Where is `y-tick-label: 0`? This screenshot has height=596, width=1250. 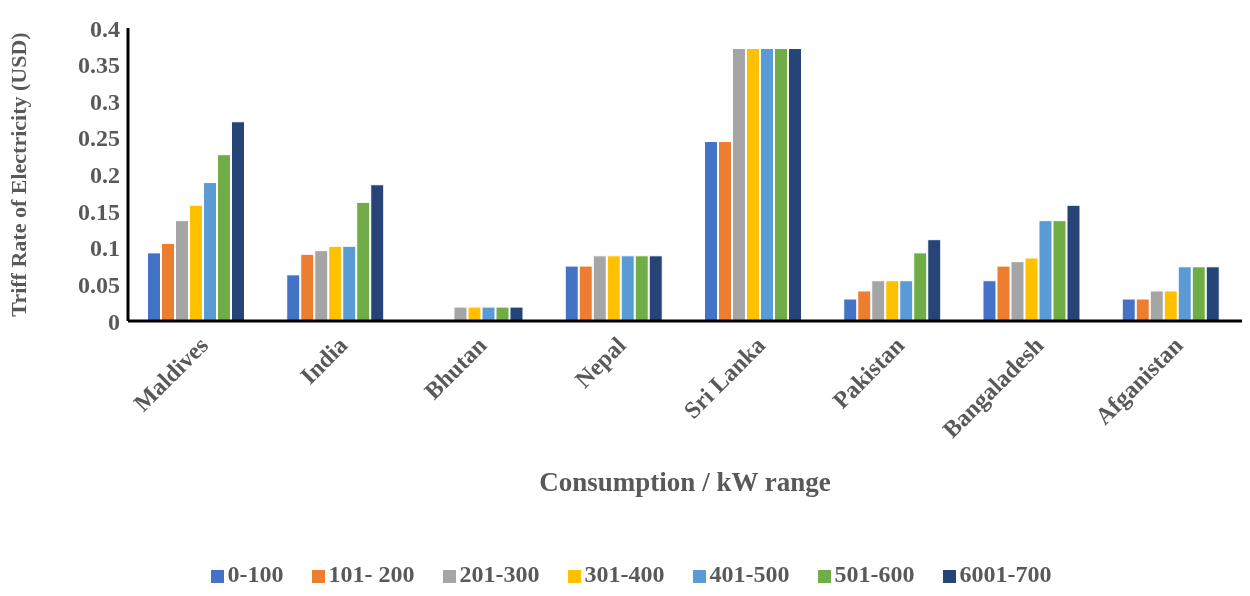 y-tick-label: 0 is located at coordinates (114, 321).